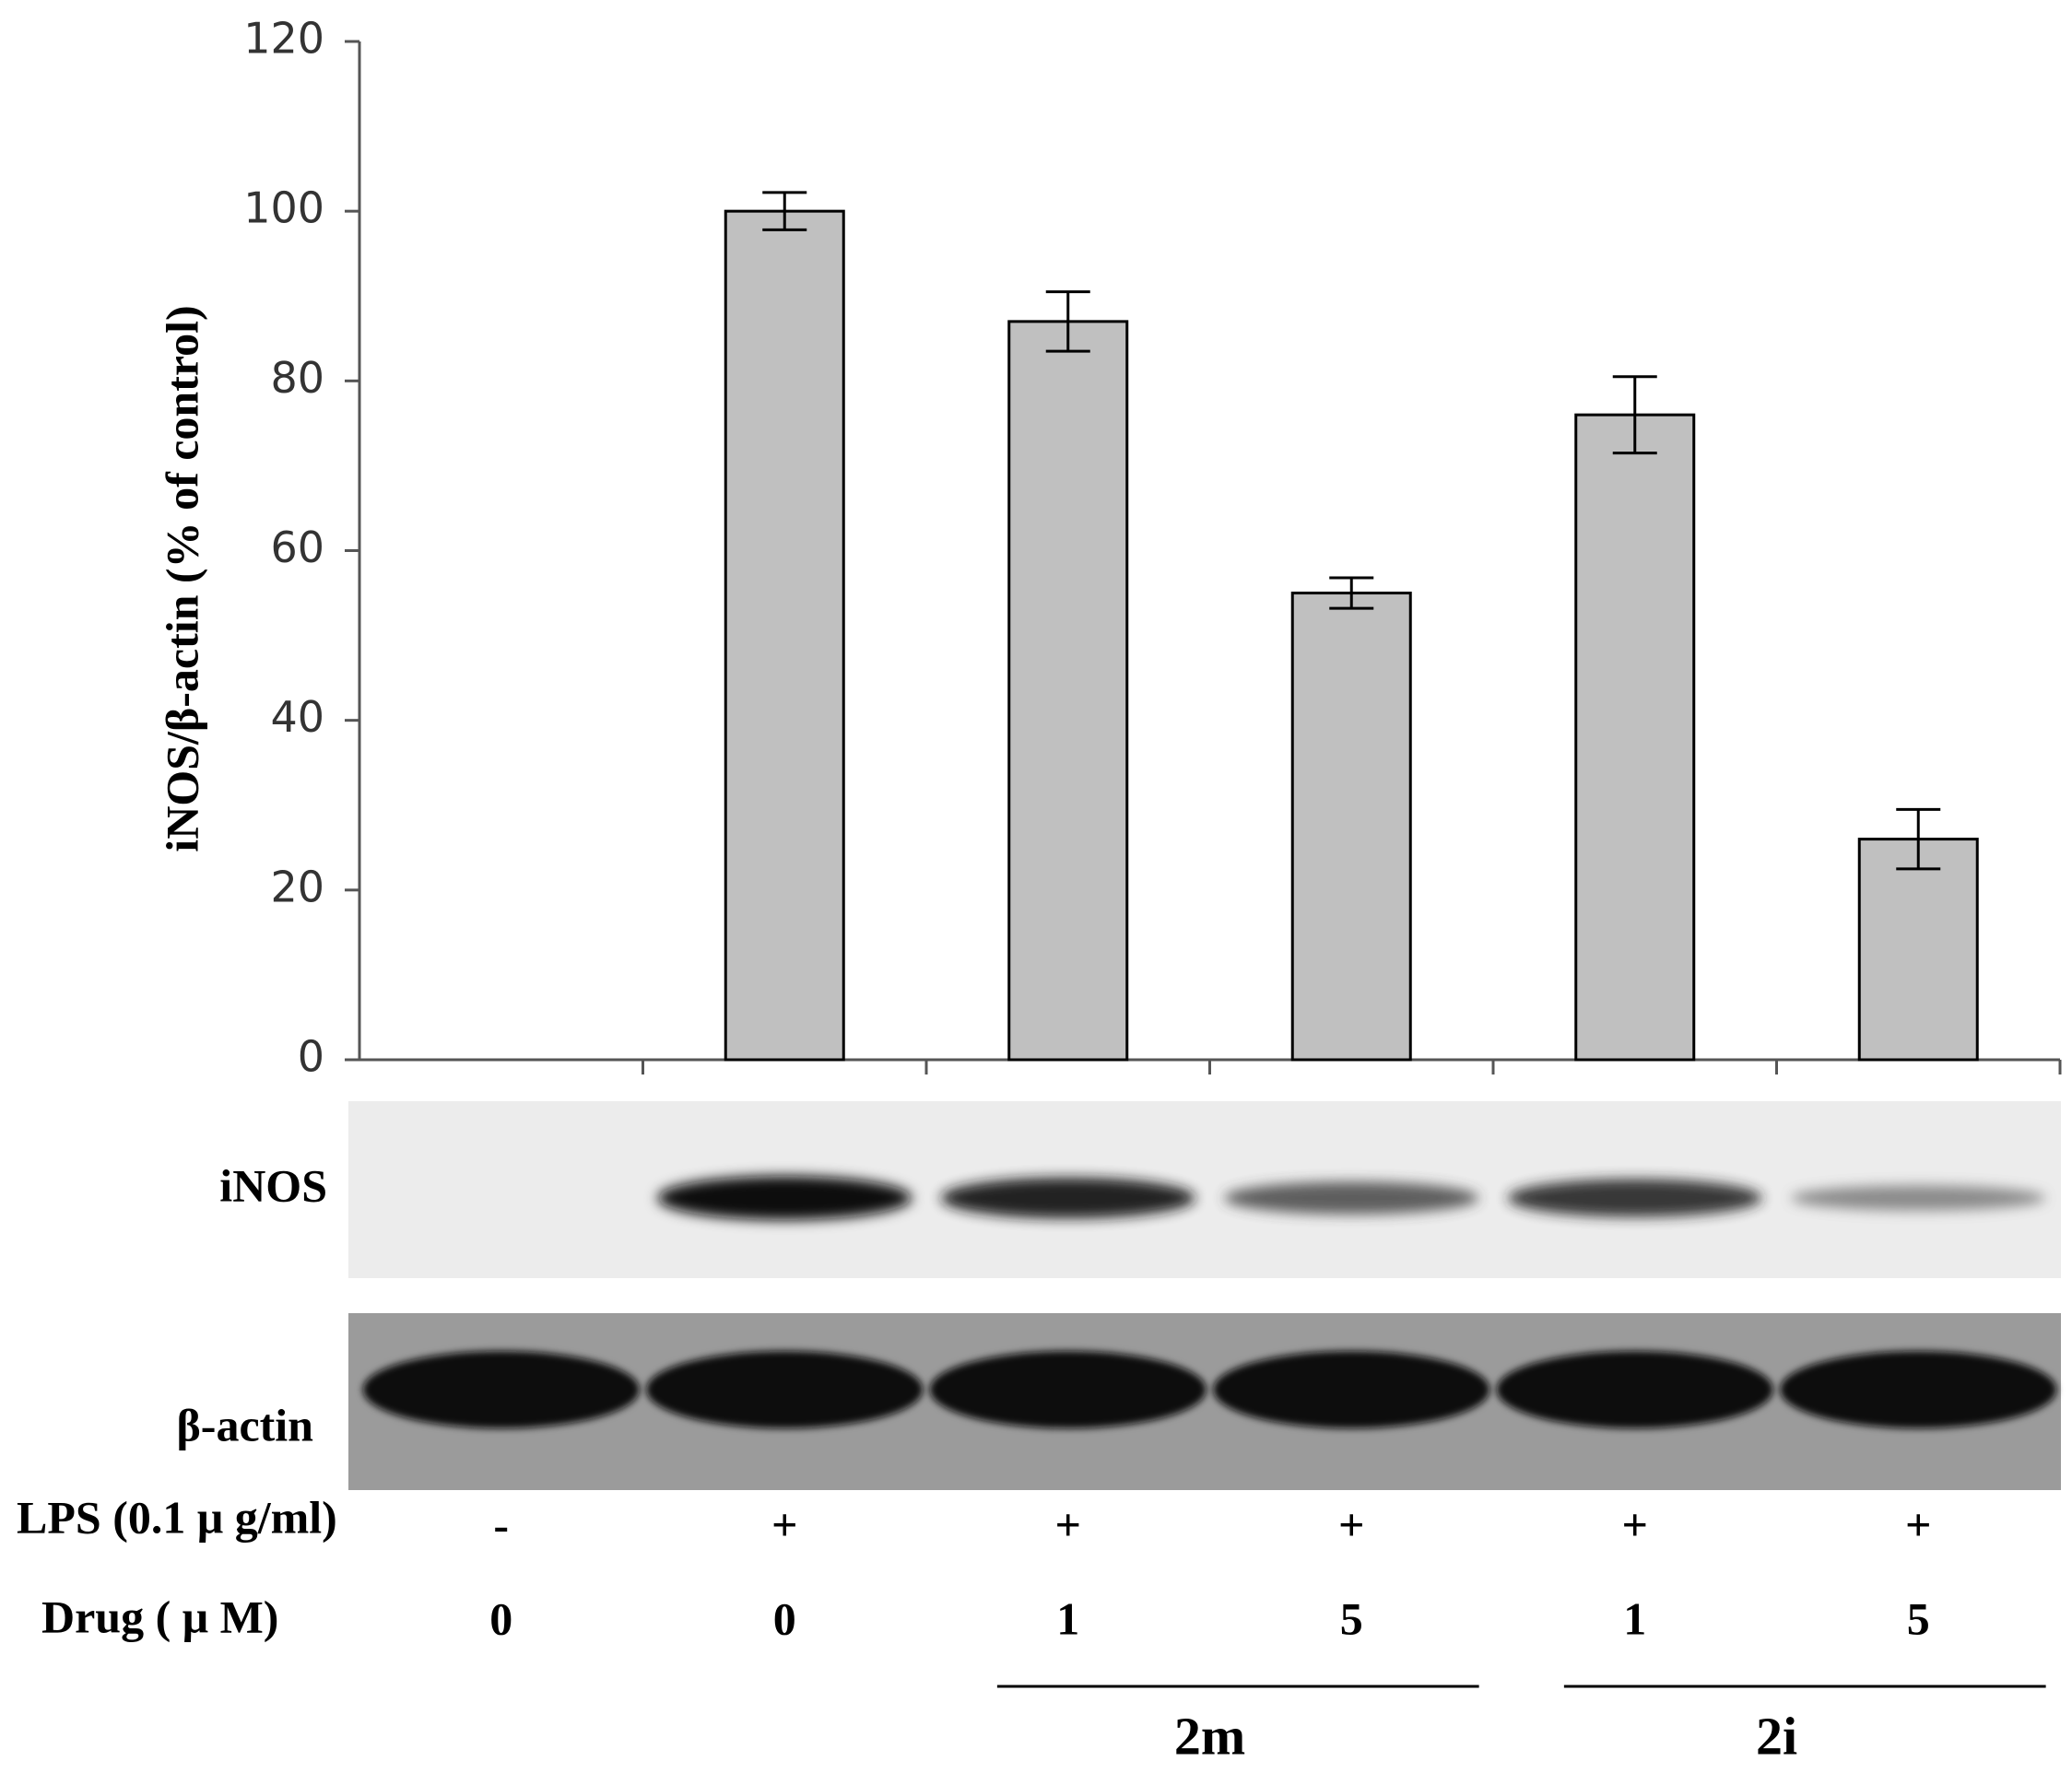 The height and width of the screenshot is (1773, 2072). I want to click on y-tick-label: 80, so click(297, 378).